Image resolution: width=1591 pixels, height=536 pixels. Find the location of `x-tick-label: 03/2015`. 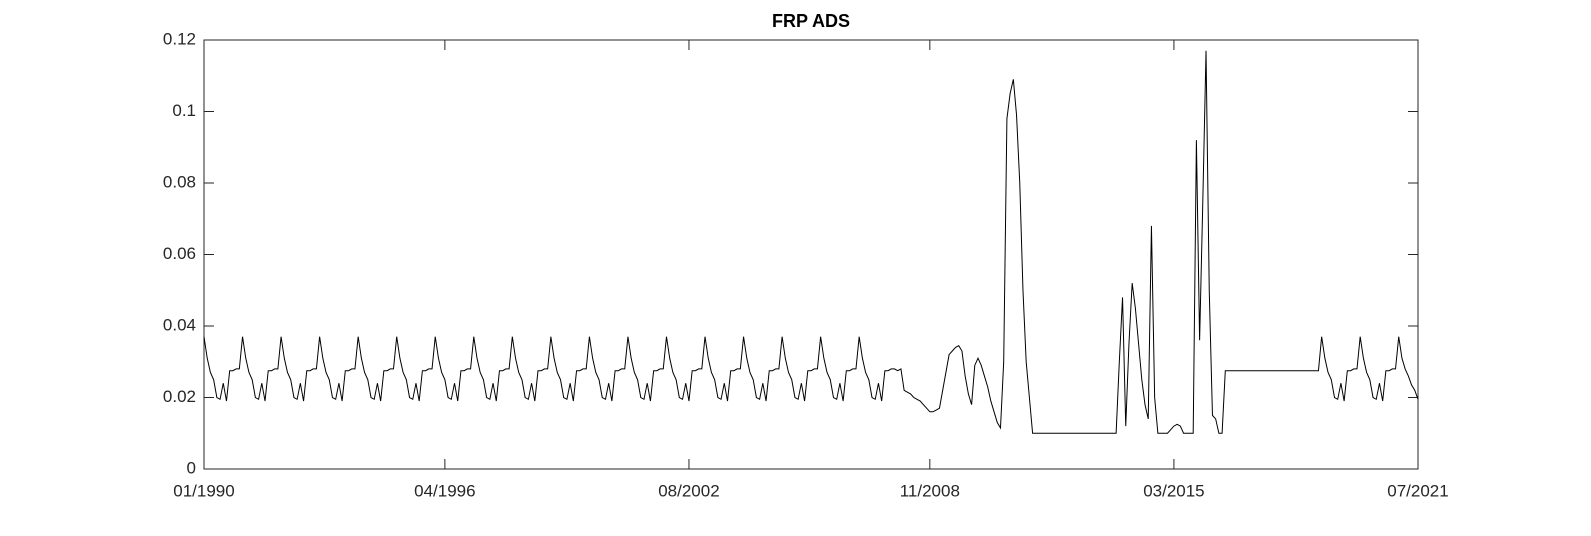

x-tick-label: 03/2015 is located at coordinates (1173, 490).